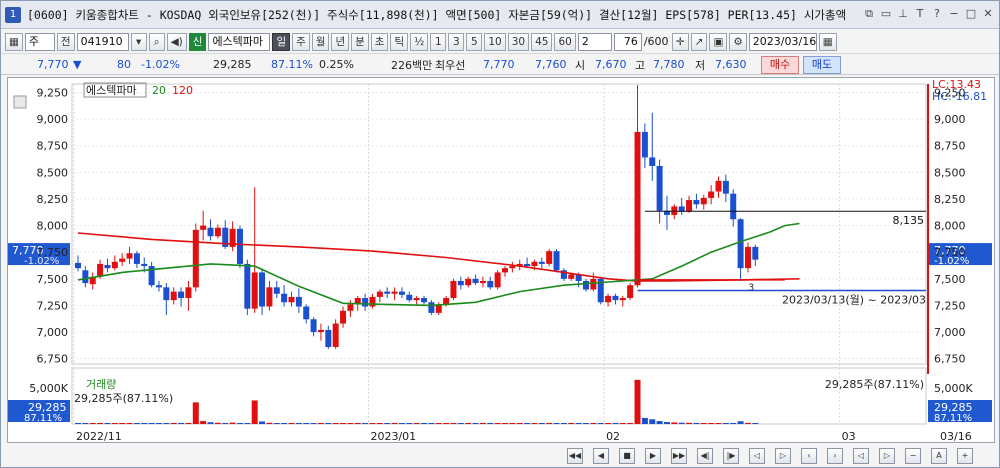  Describe the element at coordinates (965, 456) in the screenshot. I see `nav-button: +` at that location.